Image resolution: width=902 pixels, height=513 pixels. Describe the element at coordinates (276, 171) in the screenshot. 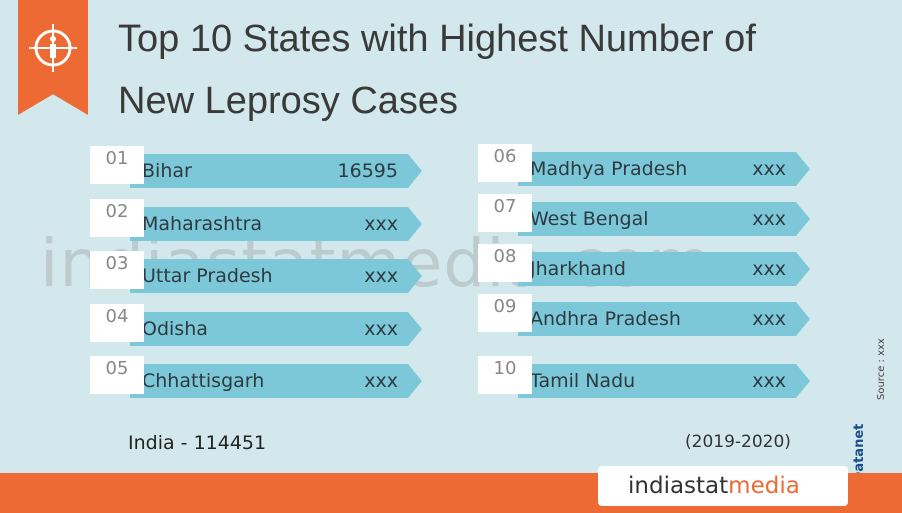

I see `item-band: Bihar 16595` at that location.